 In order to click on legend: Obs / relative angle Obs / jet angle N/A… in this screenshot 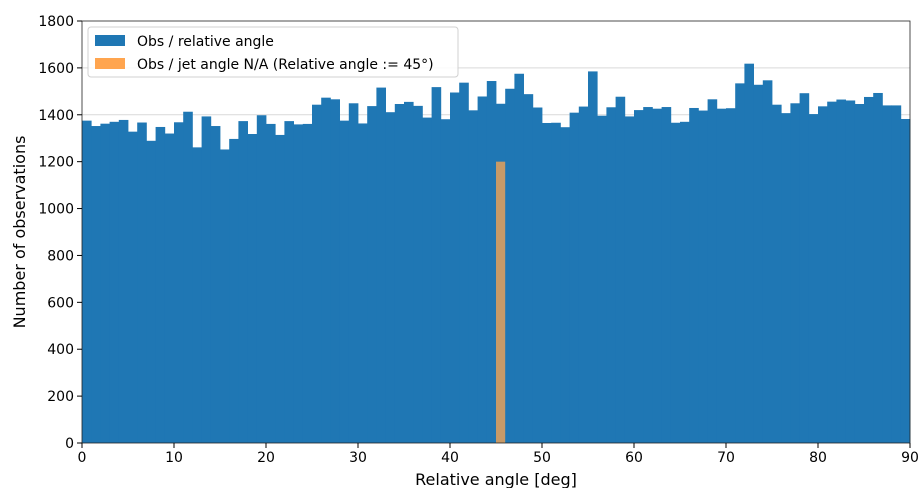, I will do `click(273, 52)`.